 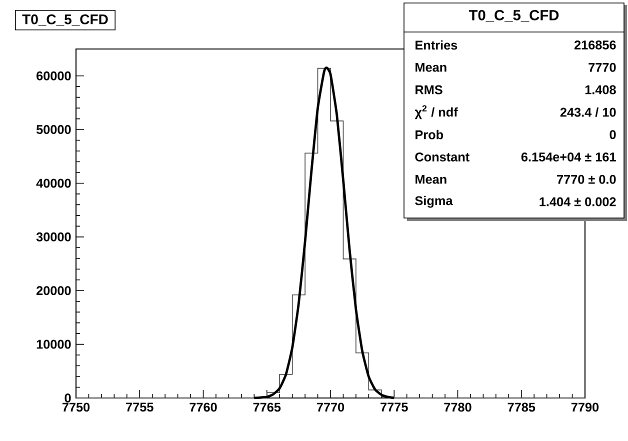 I want to click on annotation: Constant, so click(x=442, y=157).